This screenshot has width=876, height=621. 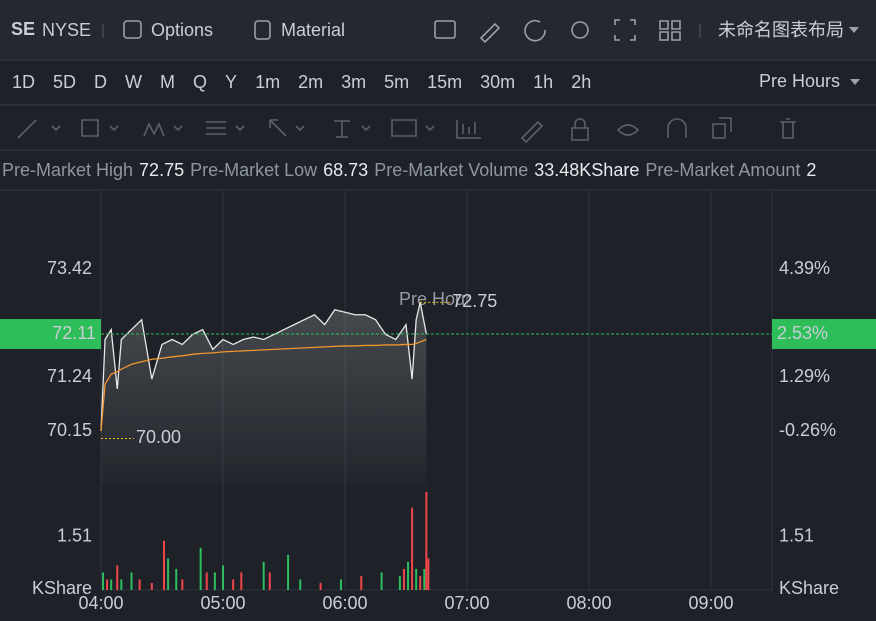 What do you see at coordinates (581, 82) in the screenshot?
I see `timeframe-button: 2h` at bounding box center [581, 82].